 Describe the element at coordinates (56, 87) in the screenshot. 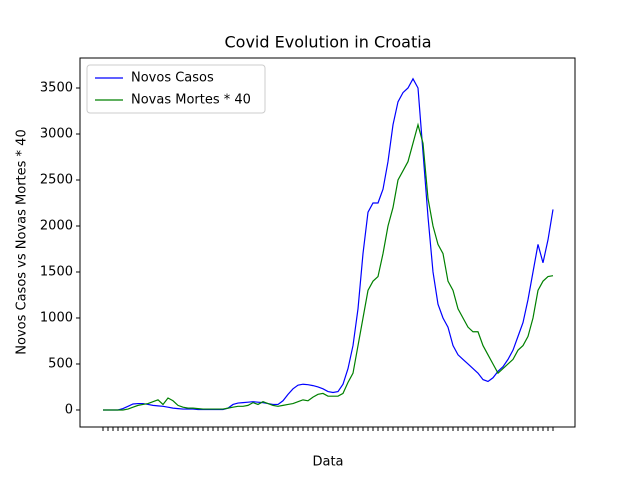

I see `y-tick-label: 3500` at that location.